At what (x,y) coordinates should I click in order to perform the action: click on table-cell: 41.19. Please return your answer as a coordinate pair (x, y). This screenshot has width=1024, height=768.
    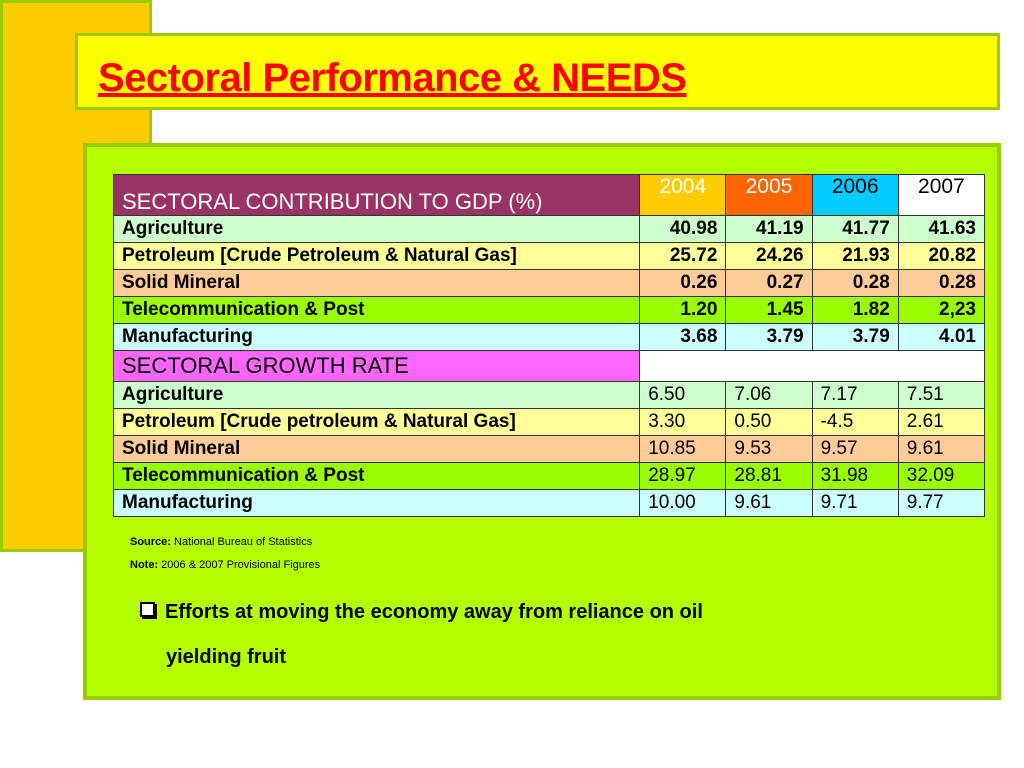
    Looking at the image, I should click on (769, 229).